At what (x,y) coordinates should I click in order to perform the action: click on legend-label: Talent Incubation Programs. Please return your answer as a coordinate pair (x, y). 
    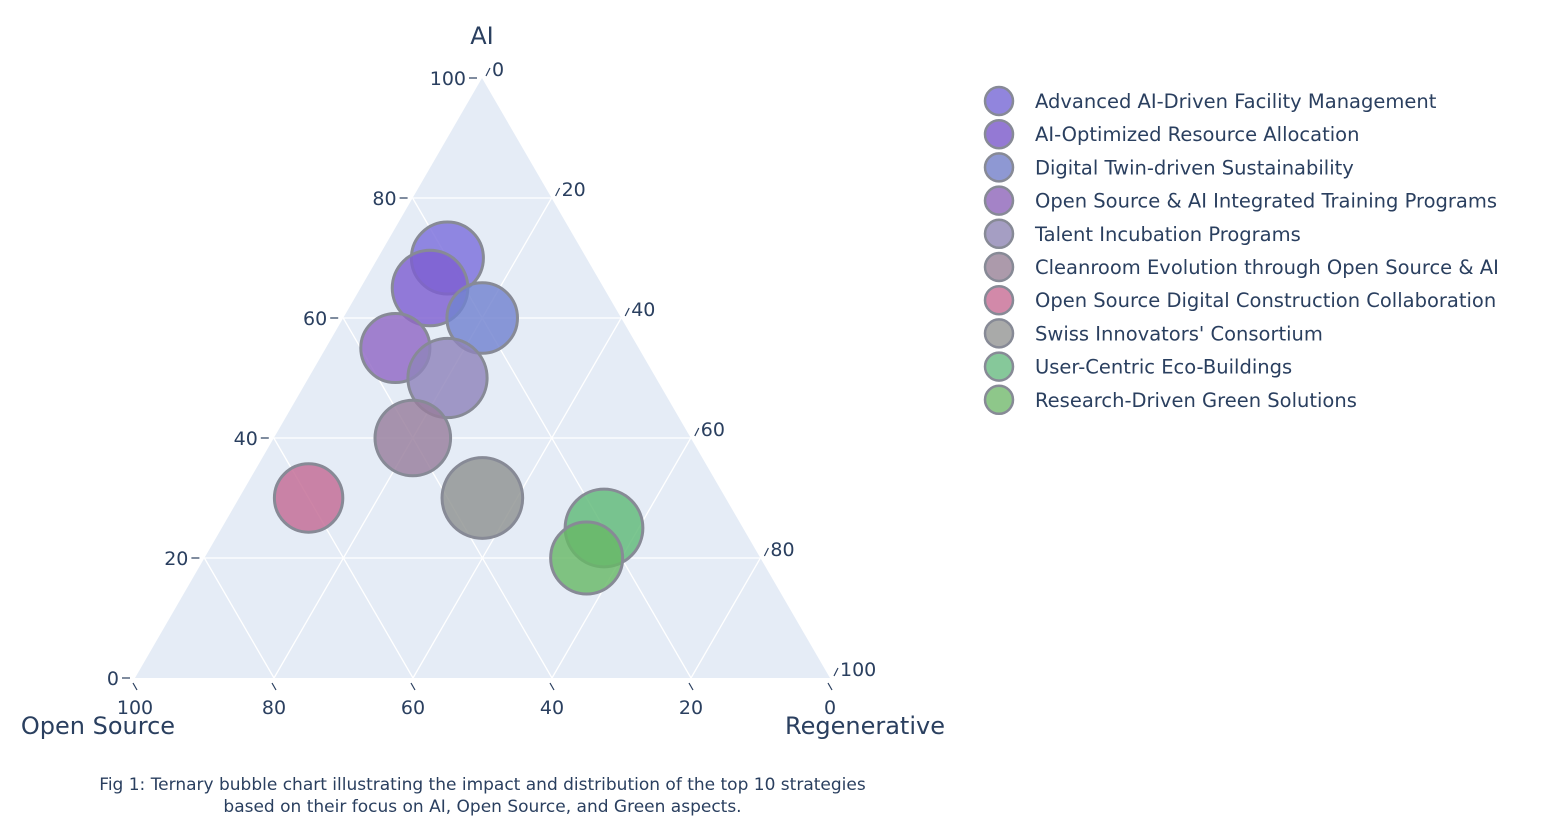
    Looking at the image, I should click on (1167, 234).